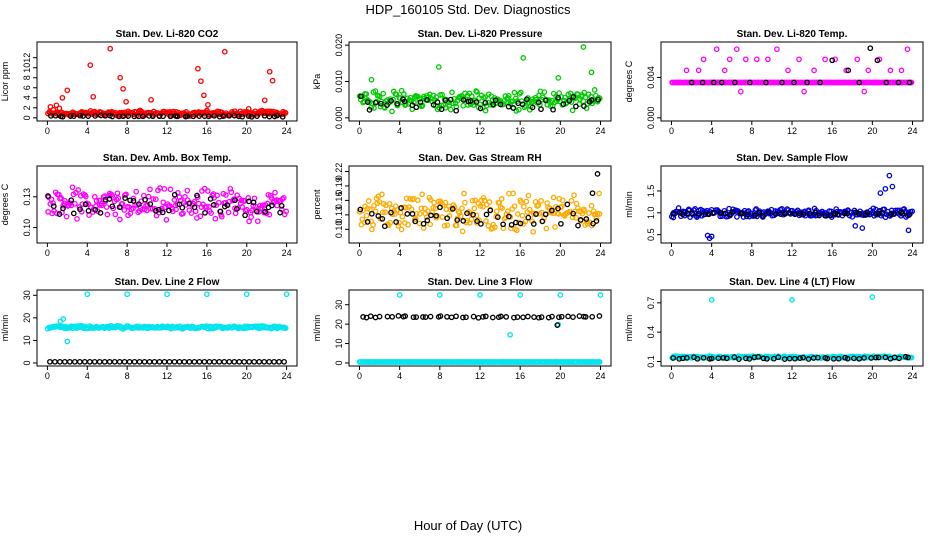  Describe the element at coordinates (27, 87) in the screenshot. I see `y-tick-label: 6` at that location.